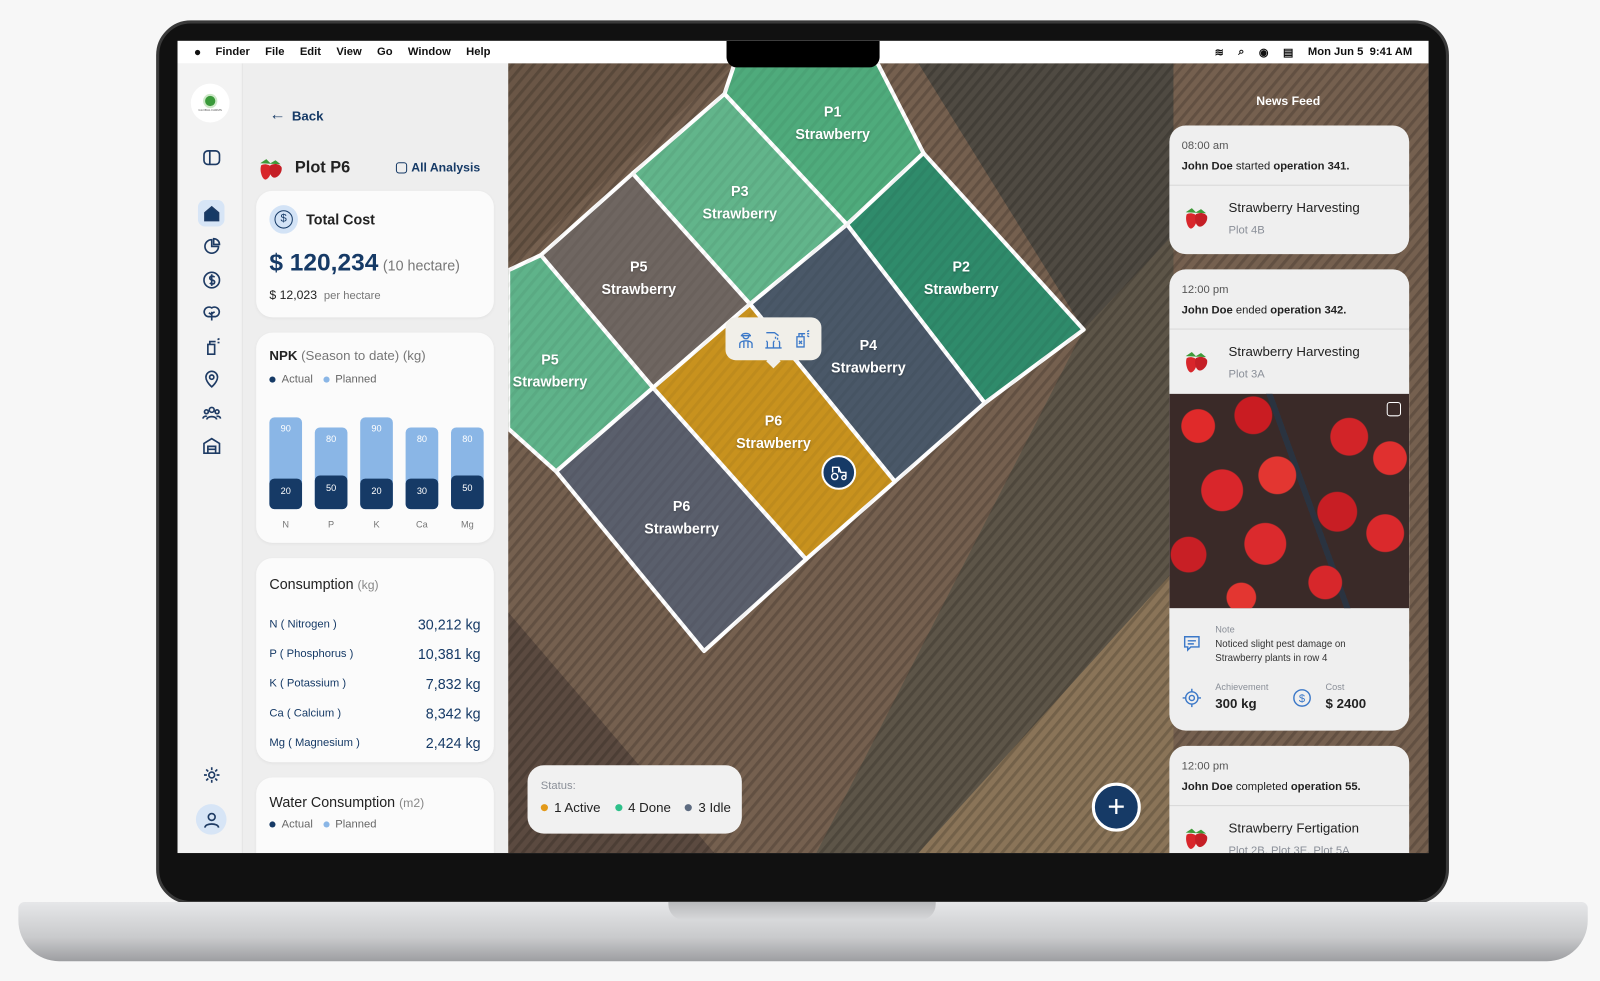 Image resolution: width=1600 pixels, height=981 pixels. What do you see at coordinates (550, 370) in the screenshot?
I see `plot-label-p5-left: P5 Strawberry` at bounding box center [550, 370].